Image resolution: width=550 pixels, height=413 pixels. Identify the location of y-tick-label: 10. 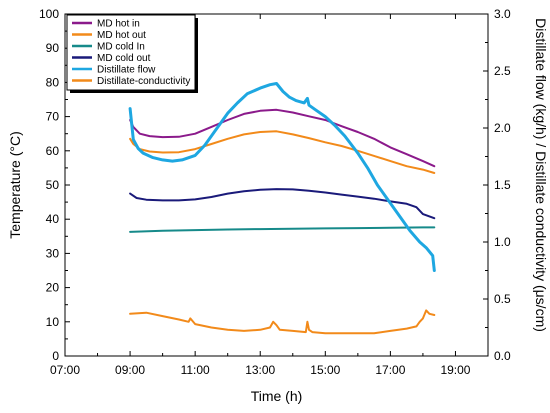
(53, 322).